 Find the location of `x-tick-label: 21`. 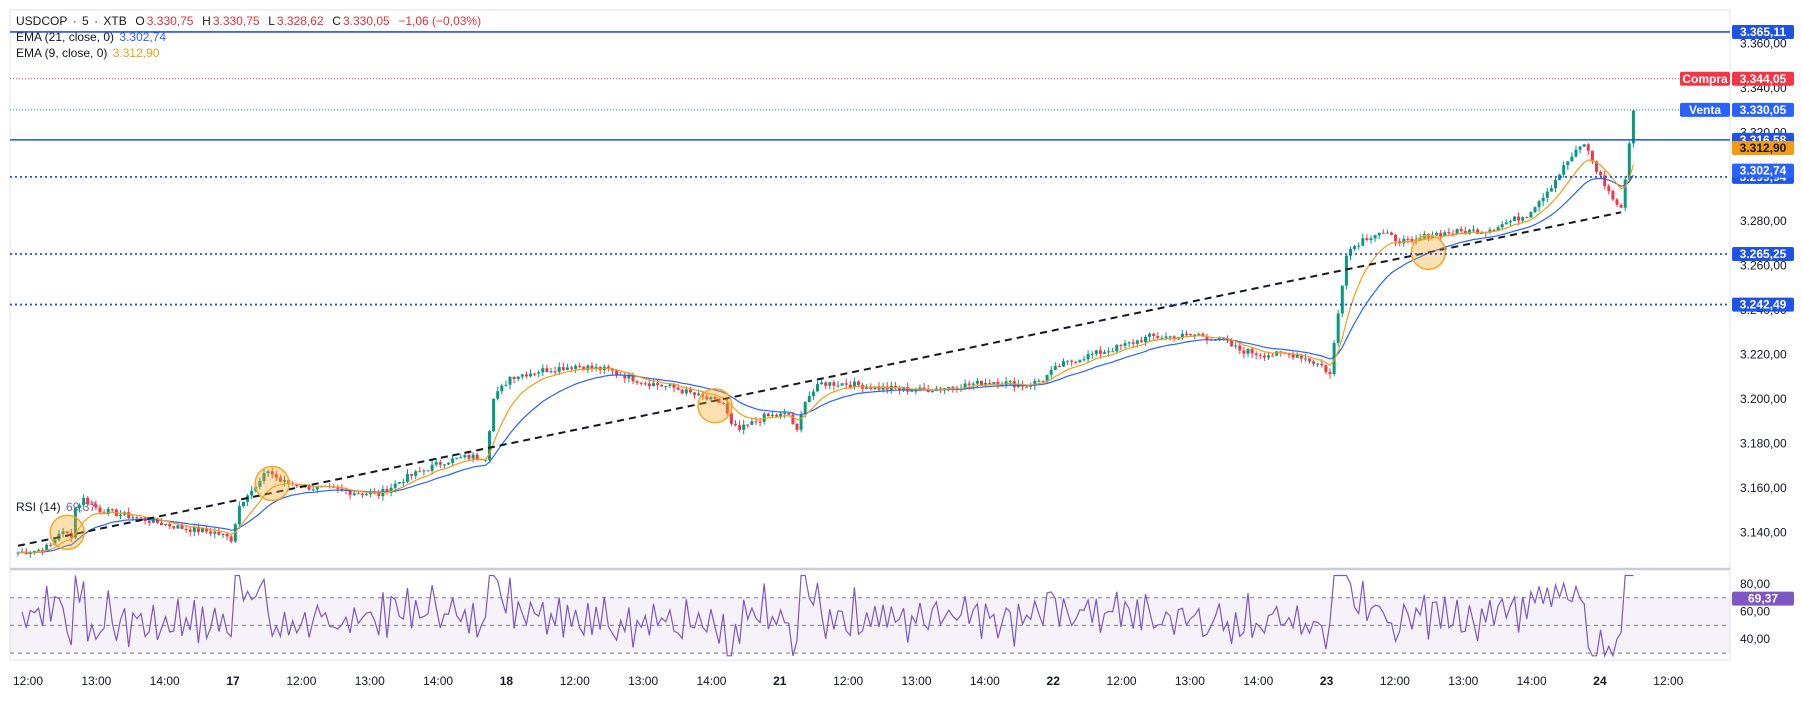

x-tick-label: 21 is located at coordinates (780, 681).